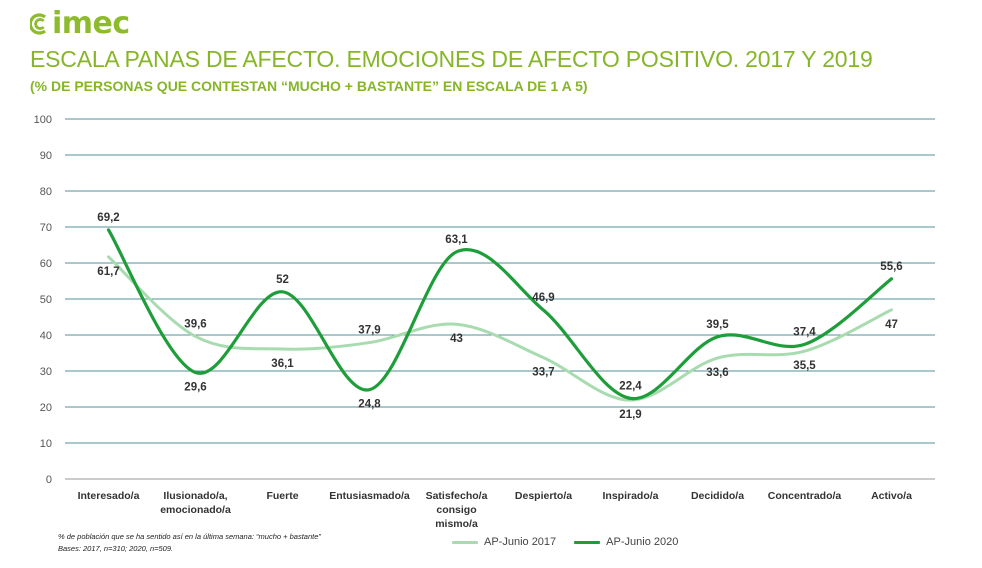 The width and height of the screenshot is (982, 568). I want to click on x-category-line: Decidido/a, so click(717, 496).